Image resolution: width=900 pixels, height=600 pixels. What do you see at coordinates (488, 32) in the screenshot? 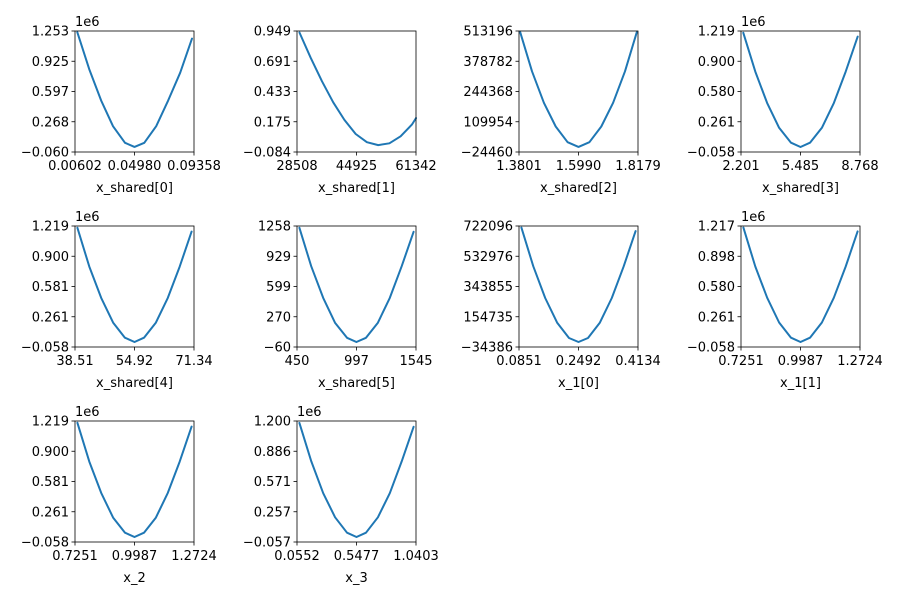
I see `y-tick-label: 513196` at bounding box center [488, 32].